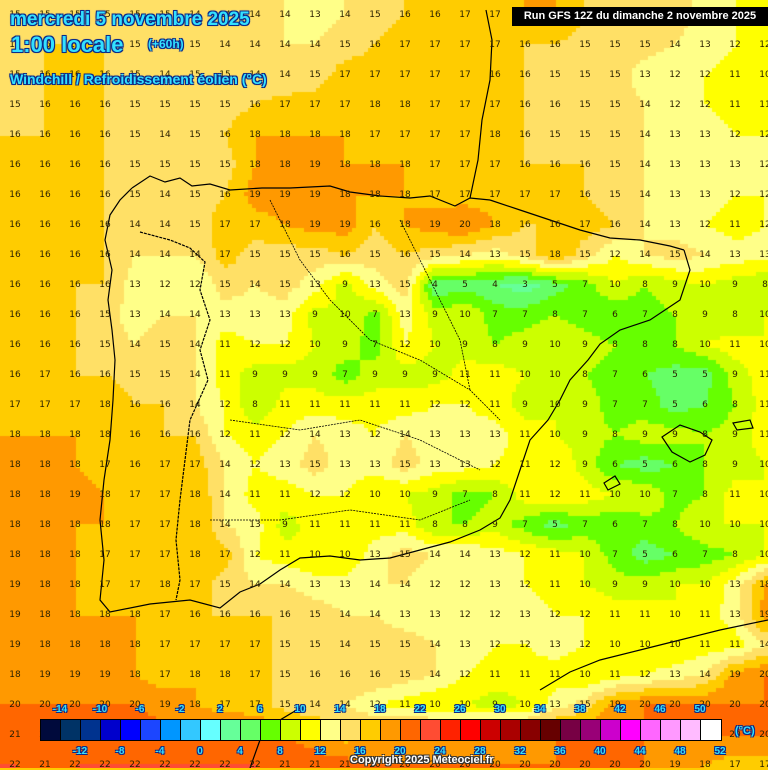 The image size is (768, 770). Describe the element at coordinates (660, 709) in the screenshot. I see `legend-tick-top: 46` at that location.